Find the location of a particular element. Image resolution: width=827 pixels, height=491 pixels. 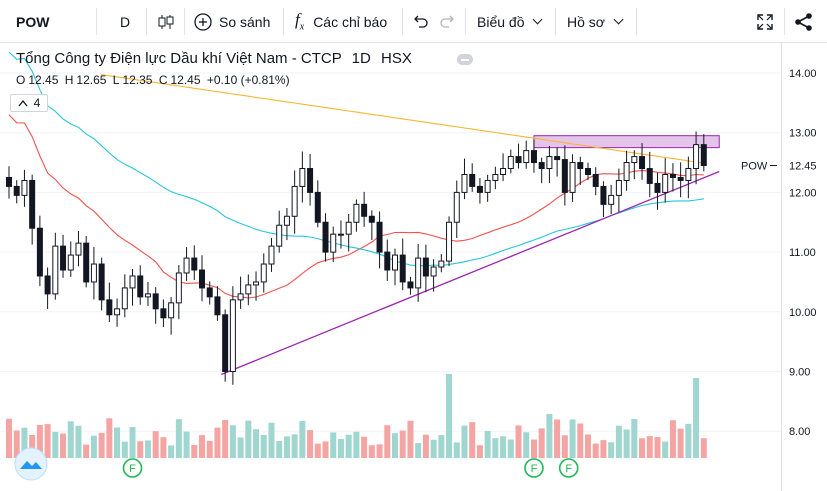

undo-button is located at coordinates (420, 21).